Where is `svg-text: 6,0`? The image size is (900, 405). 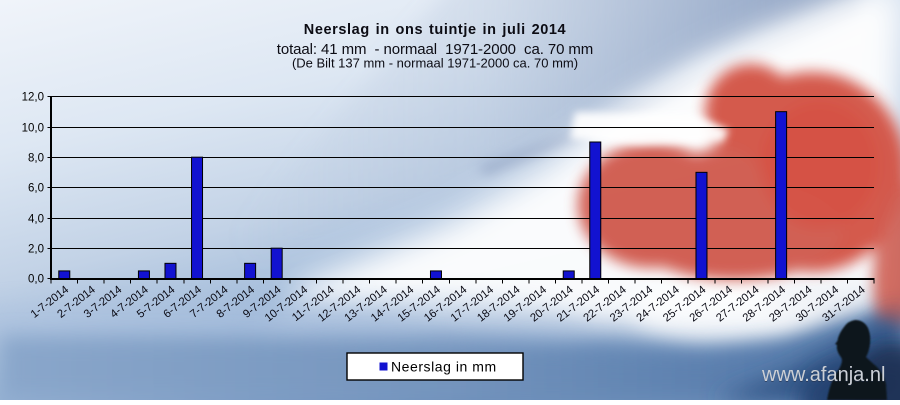
svg-text: 6,0 is located at coordinates (36, 189).